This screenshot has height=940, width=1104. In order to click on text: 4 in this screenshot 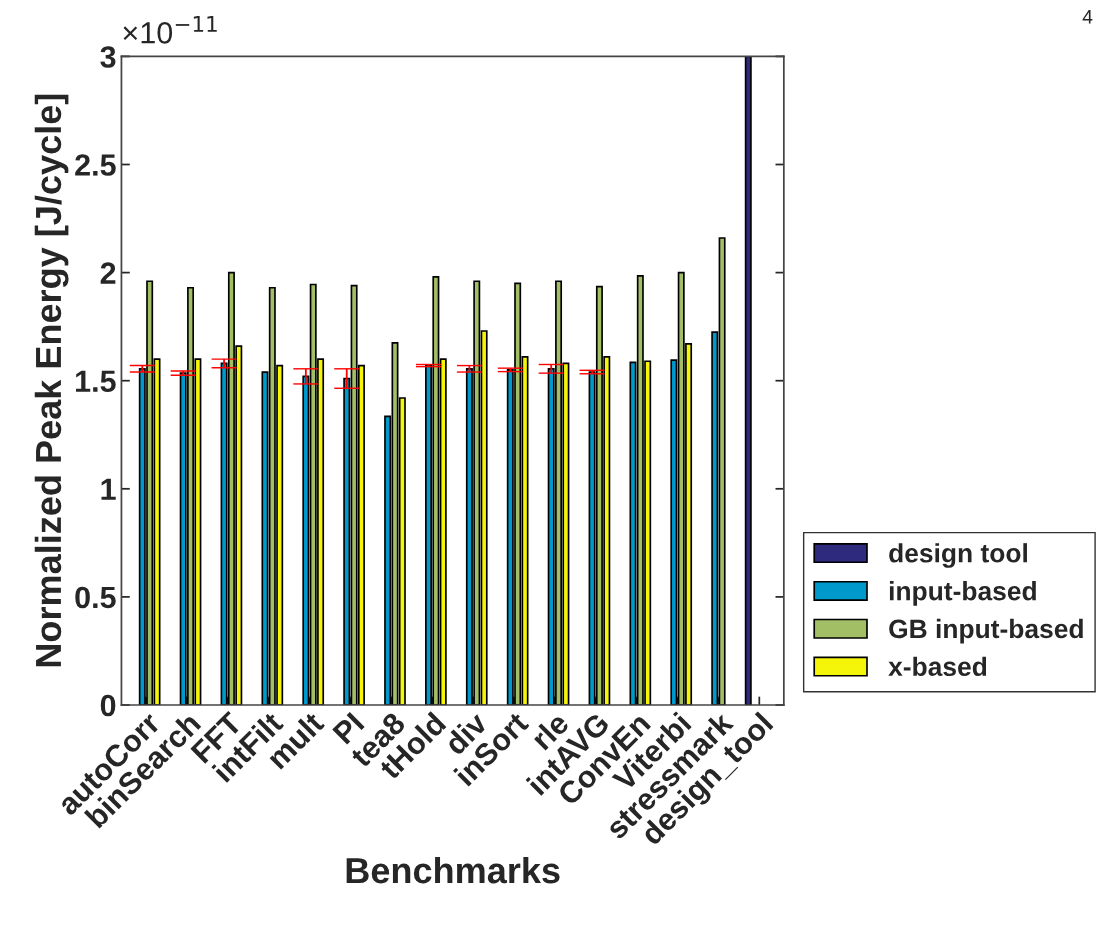, I will do `click(1087, 17)`.